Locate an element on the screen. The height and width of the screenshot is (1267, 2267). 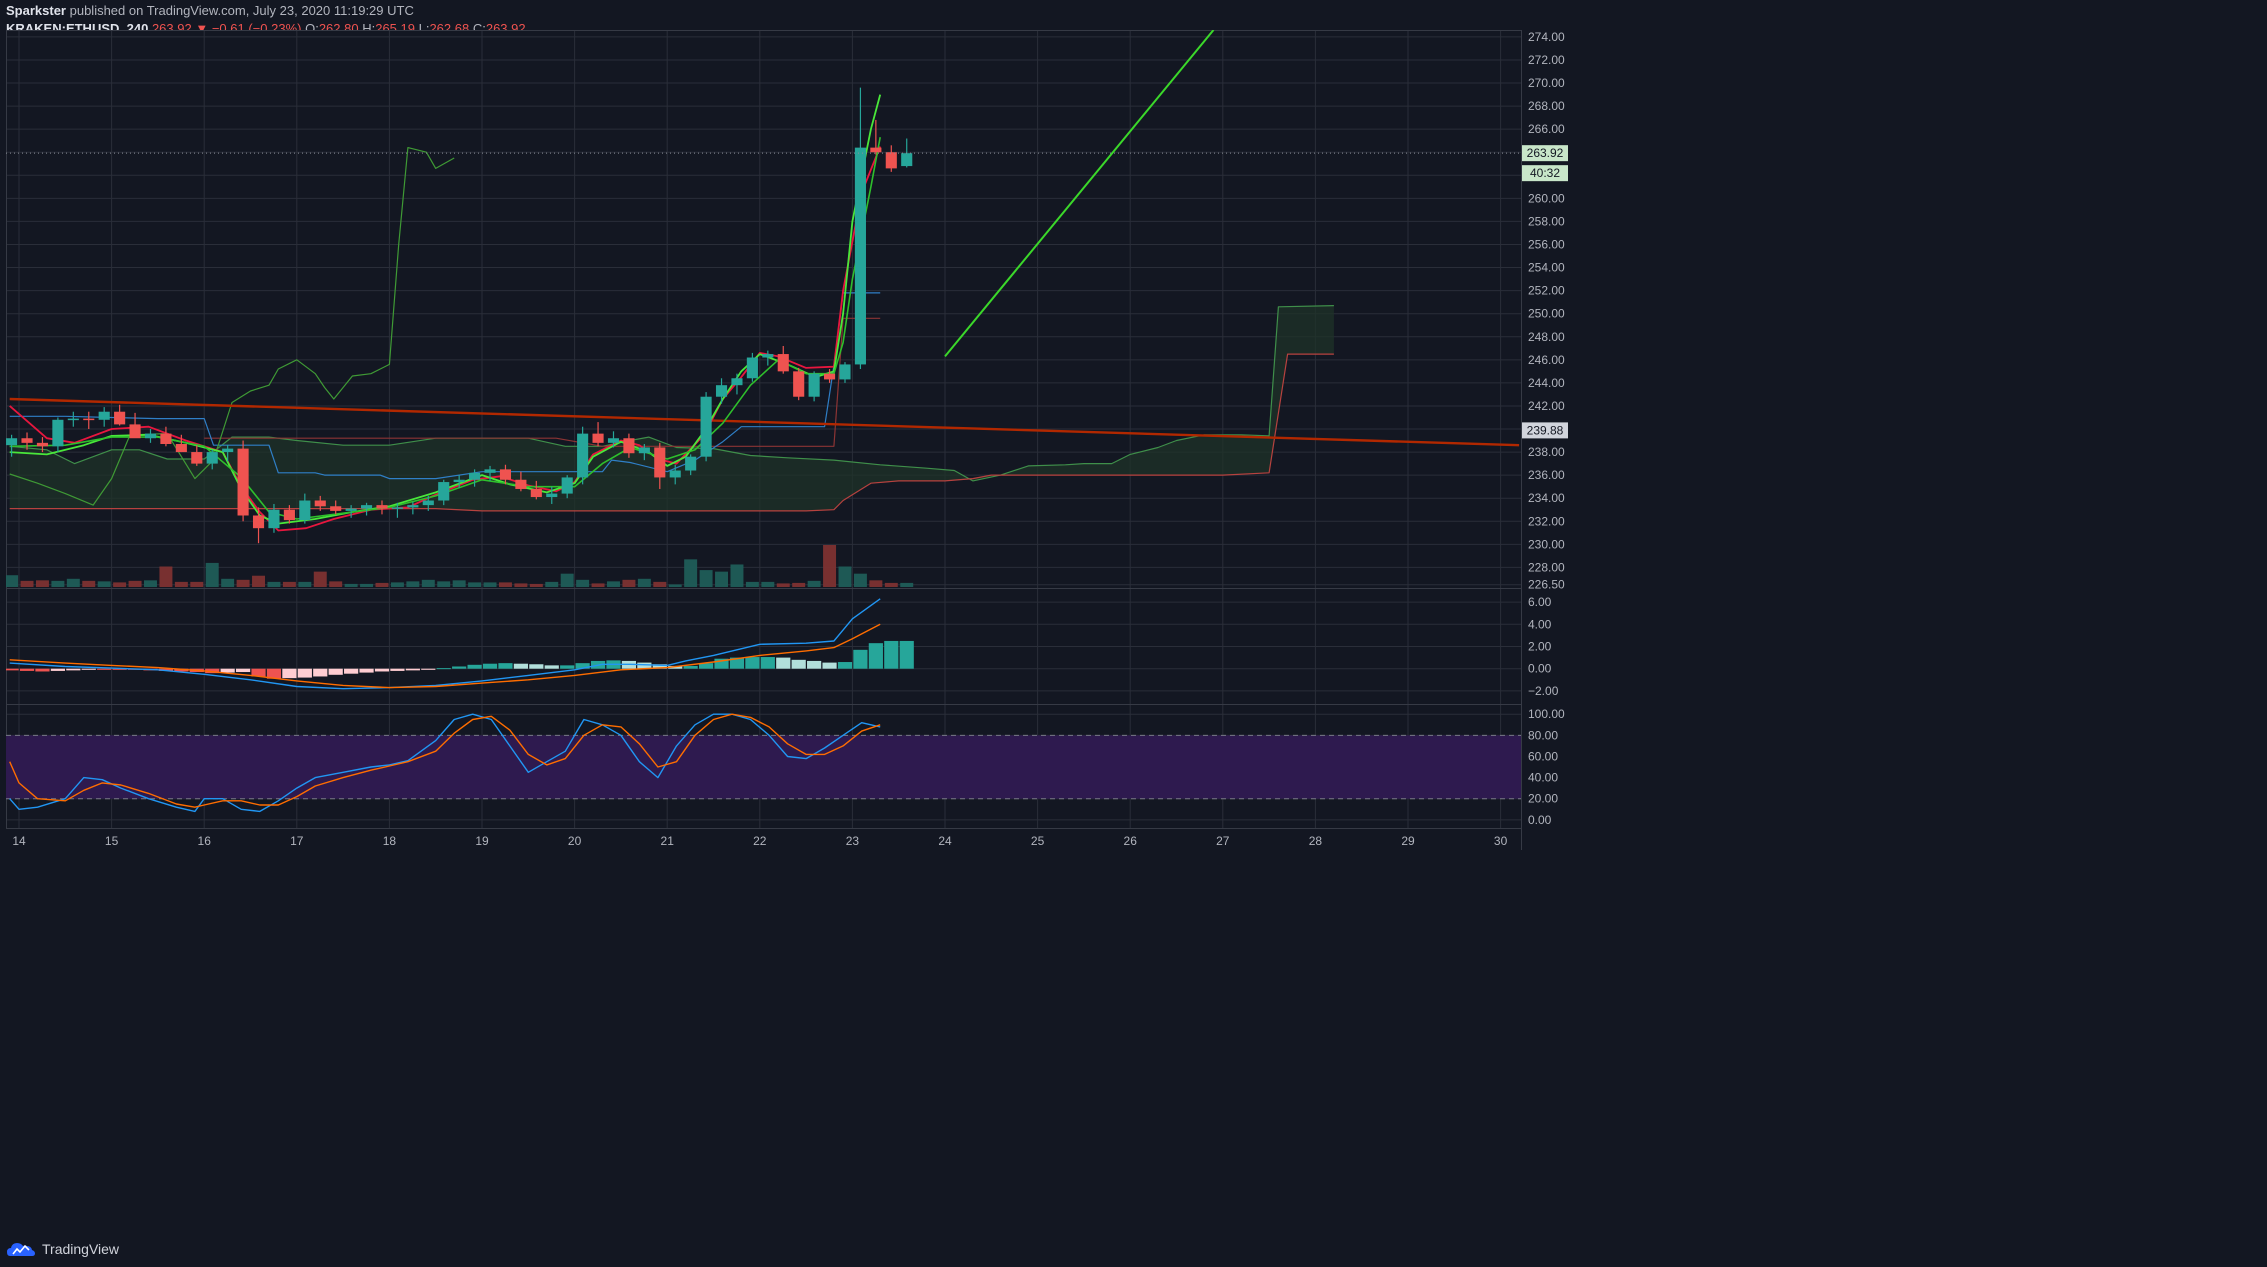
price-tick-label: 246.00 is located at coordinates (1546, 360).